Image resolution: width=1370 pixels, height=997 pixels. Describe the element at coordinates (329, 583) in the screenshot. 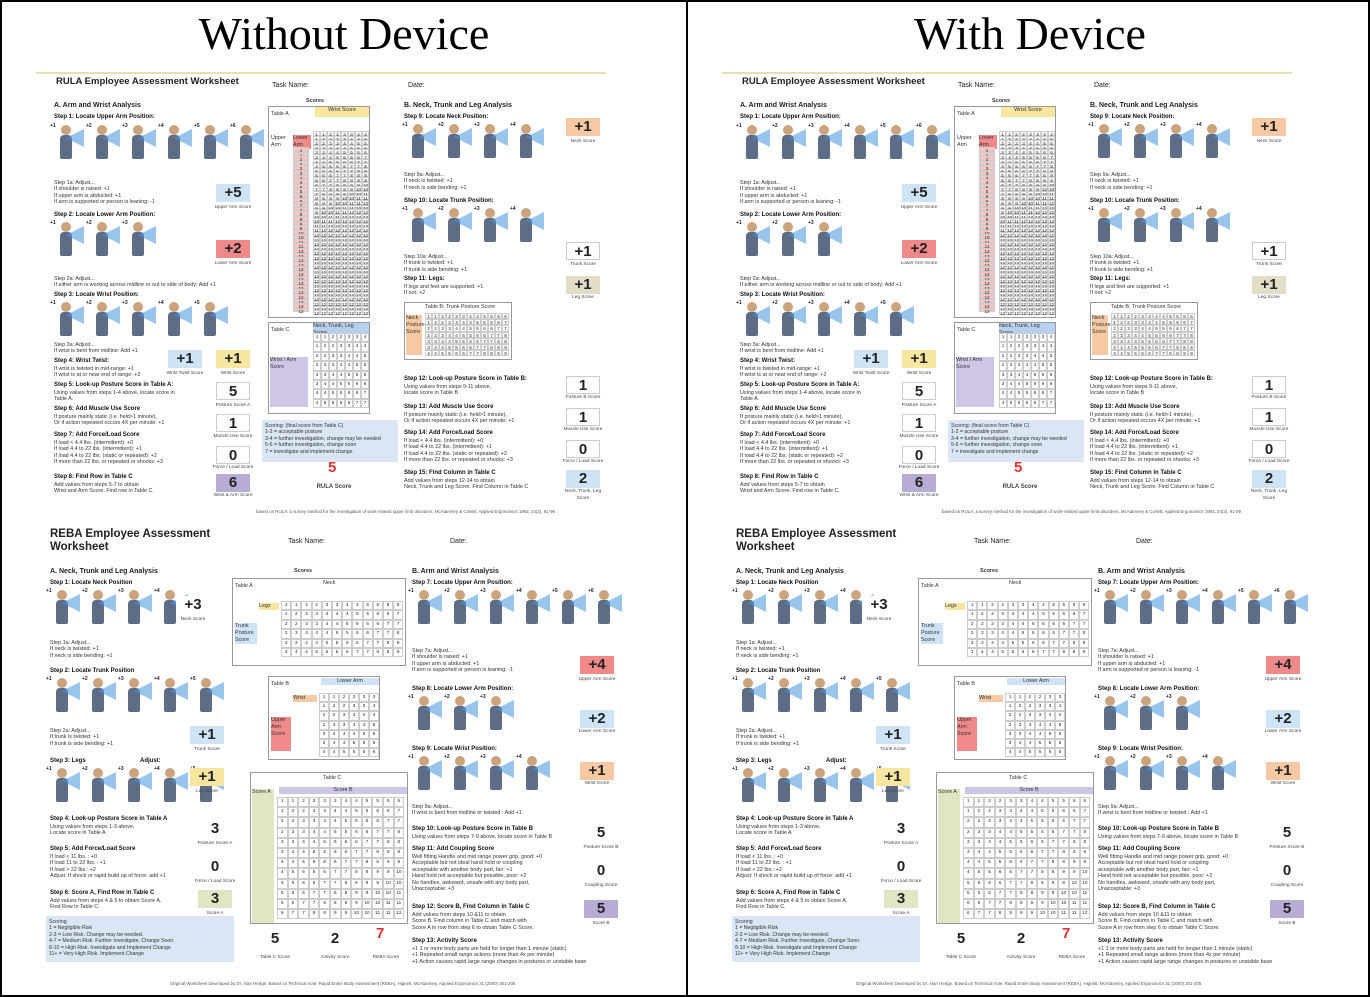

I see `reba-neck-header: Neck` at that location.